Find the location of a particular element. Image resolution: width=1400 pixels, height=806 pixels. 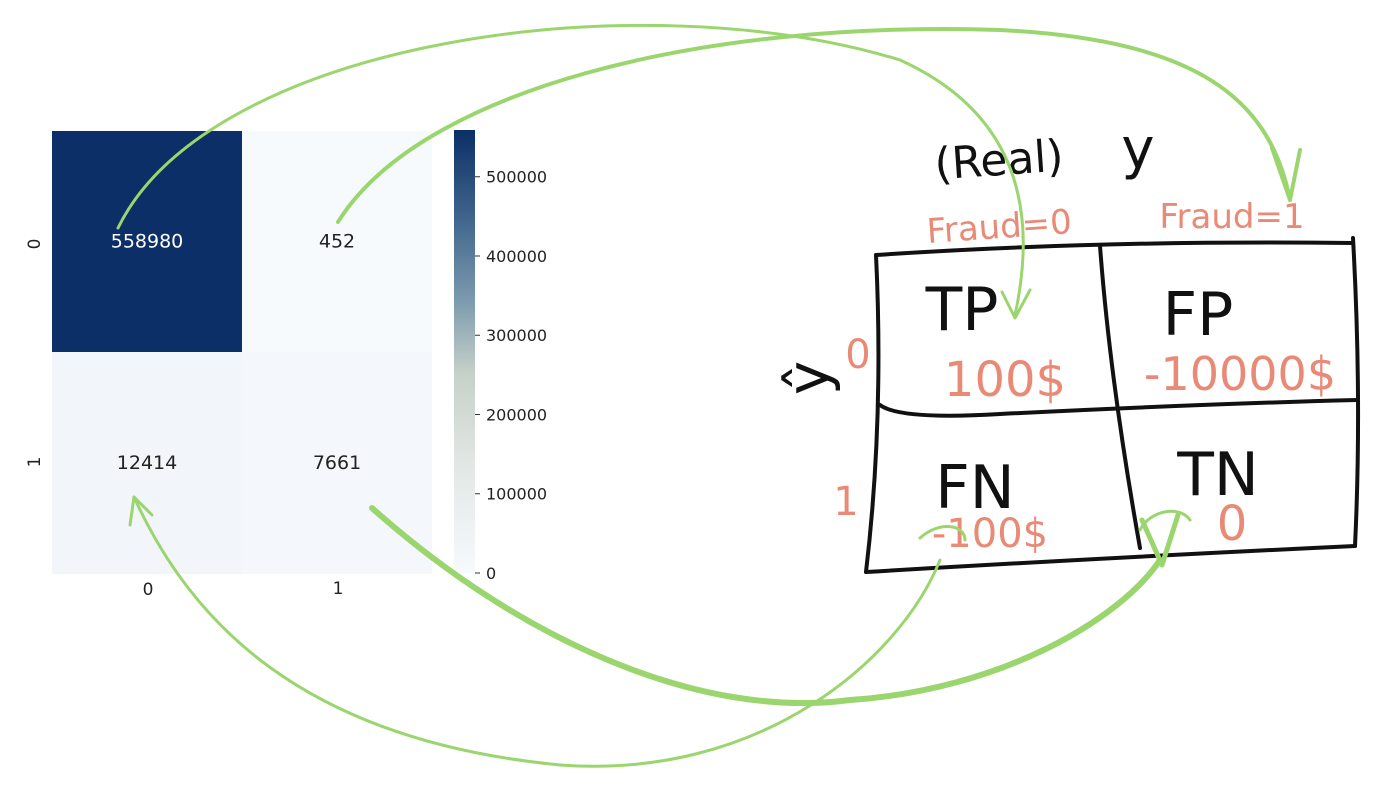

cell-fp-label: FP is located at coordinates (1198, 315).